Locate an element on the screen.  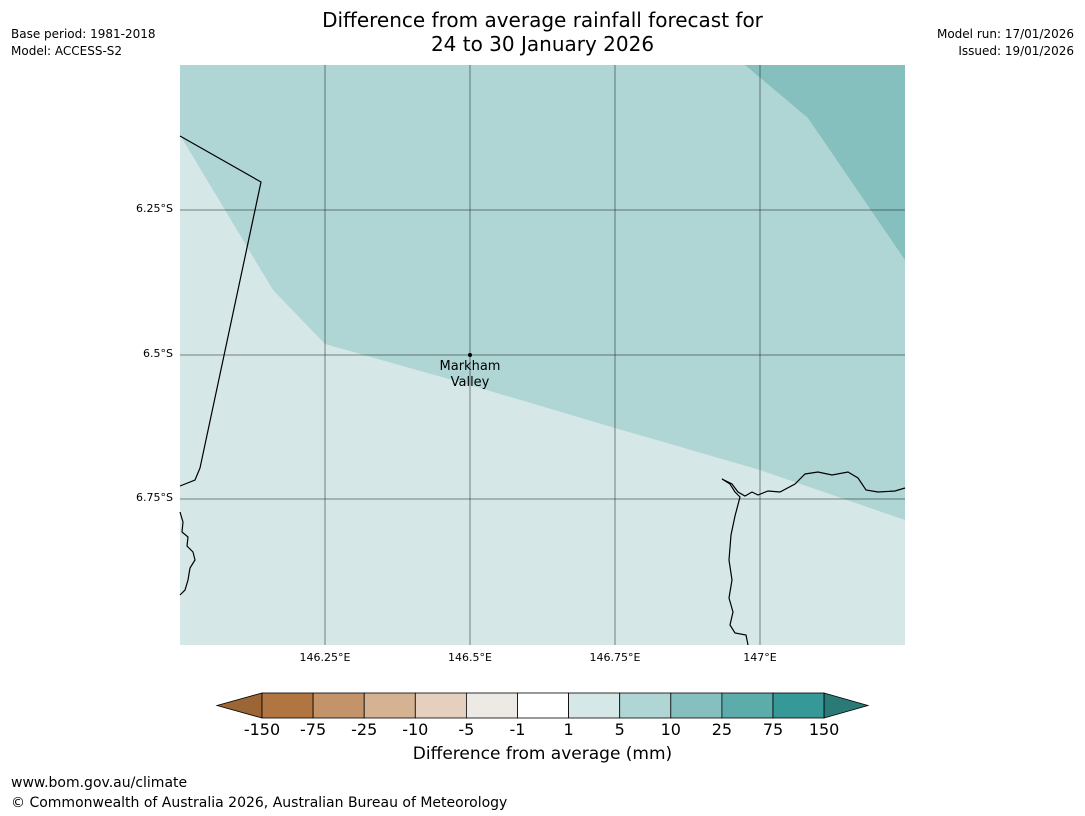
colorbar-title: Difference from average (mm) is located at coordinates (542, 754).